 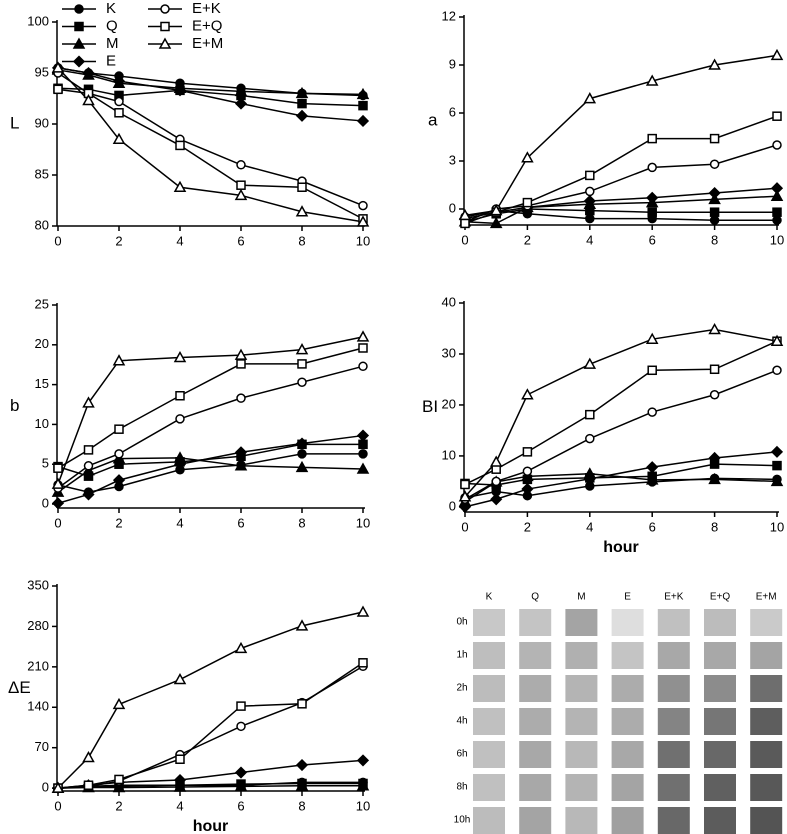 What do you see at coordinates (42, 746) in the screenshot?
I see `y-tick-label: 70` at bounding box center [42, 746].